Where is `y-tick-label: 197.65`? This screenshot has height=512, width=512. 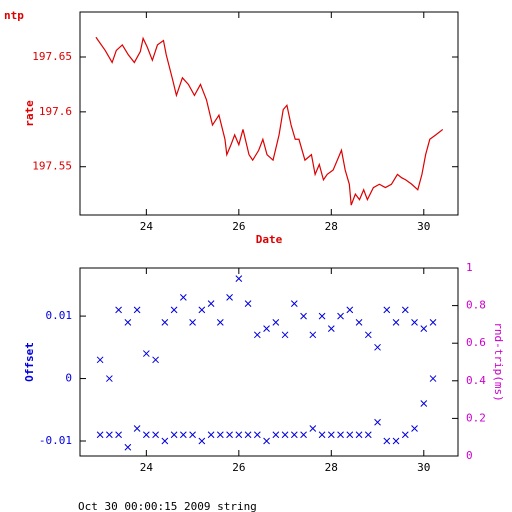 y-tick-label: 197.65 is located at coordinates (52, 56).